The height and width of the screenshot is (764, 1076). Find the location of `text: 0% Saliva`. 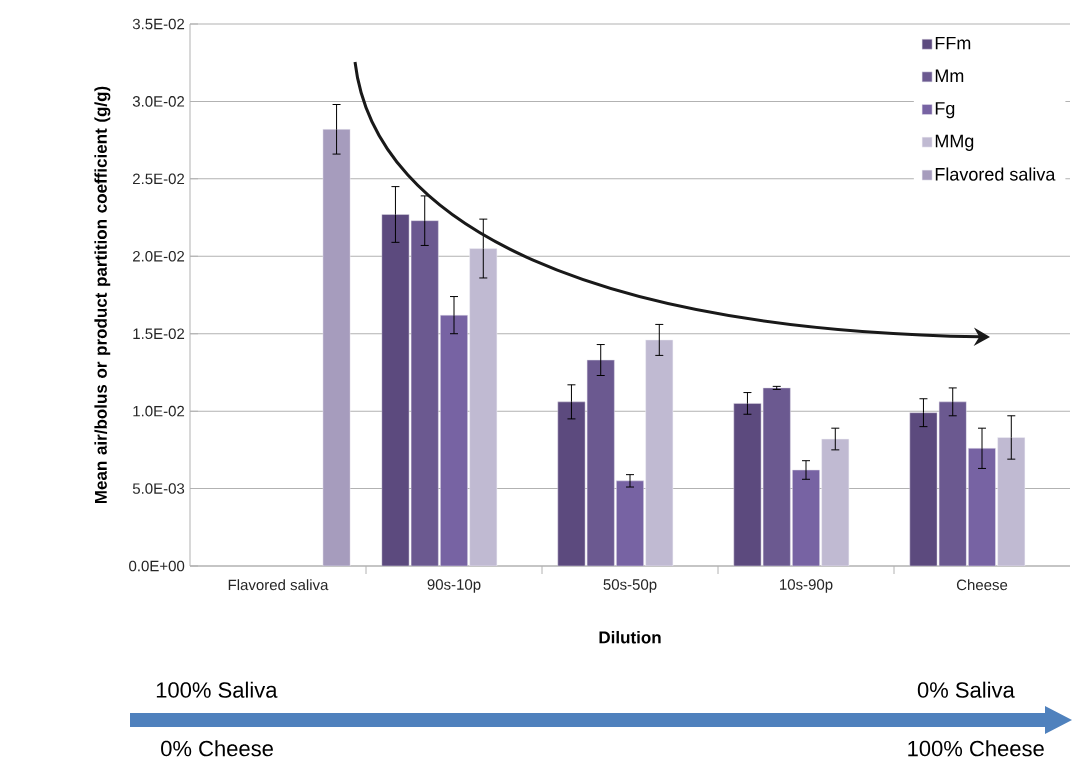

text: 0% Saliva is located at coordinates (966, 689).